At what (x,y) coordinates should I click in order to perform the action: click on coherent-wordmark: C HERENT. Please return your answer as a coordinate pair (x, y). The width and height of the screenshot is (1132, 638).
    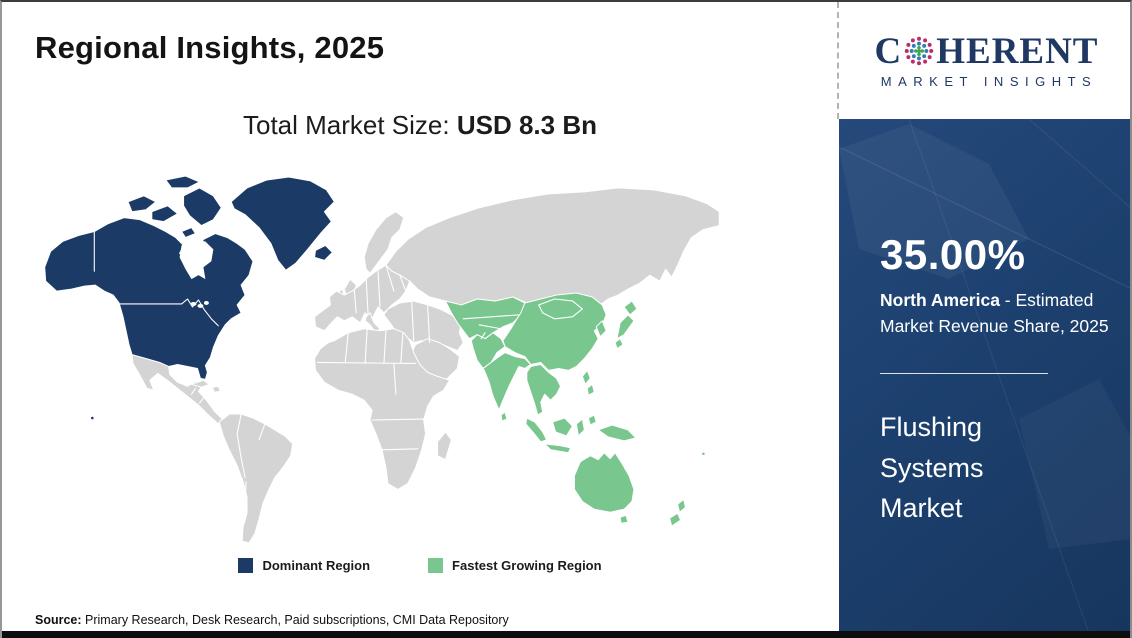
    Looking at the image, I should click on (987, 51).